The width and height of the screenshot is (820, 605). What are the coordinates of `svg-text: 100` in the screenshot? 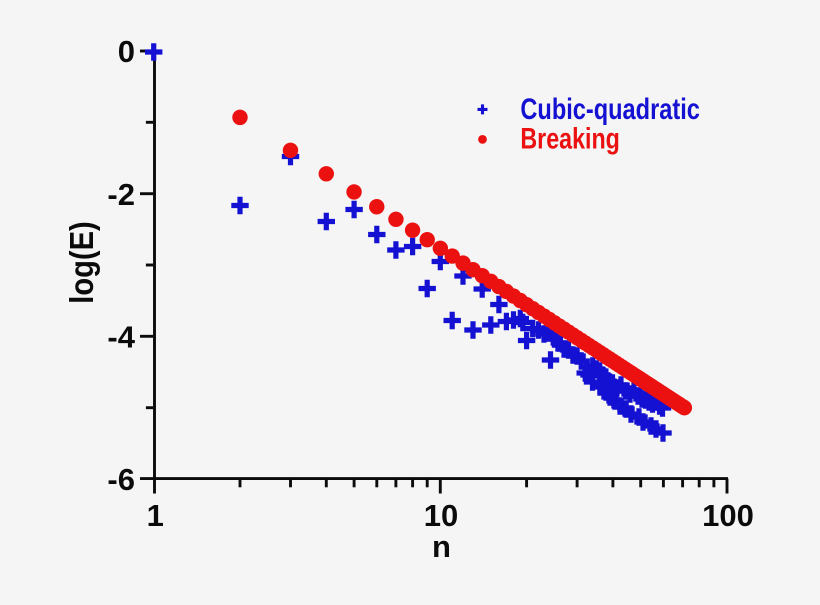 It's located at (728, 515).